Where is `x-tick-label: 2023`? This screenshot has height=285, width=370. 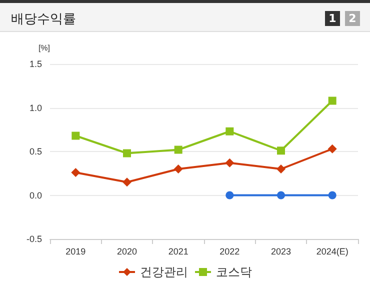
x-tick-label: 2023 is located at coordinates (281, 251).